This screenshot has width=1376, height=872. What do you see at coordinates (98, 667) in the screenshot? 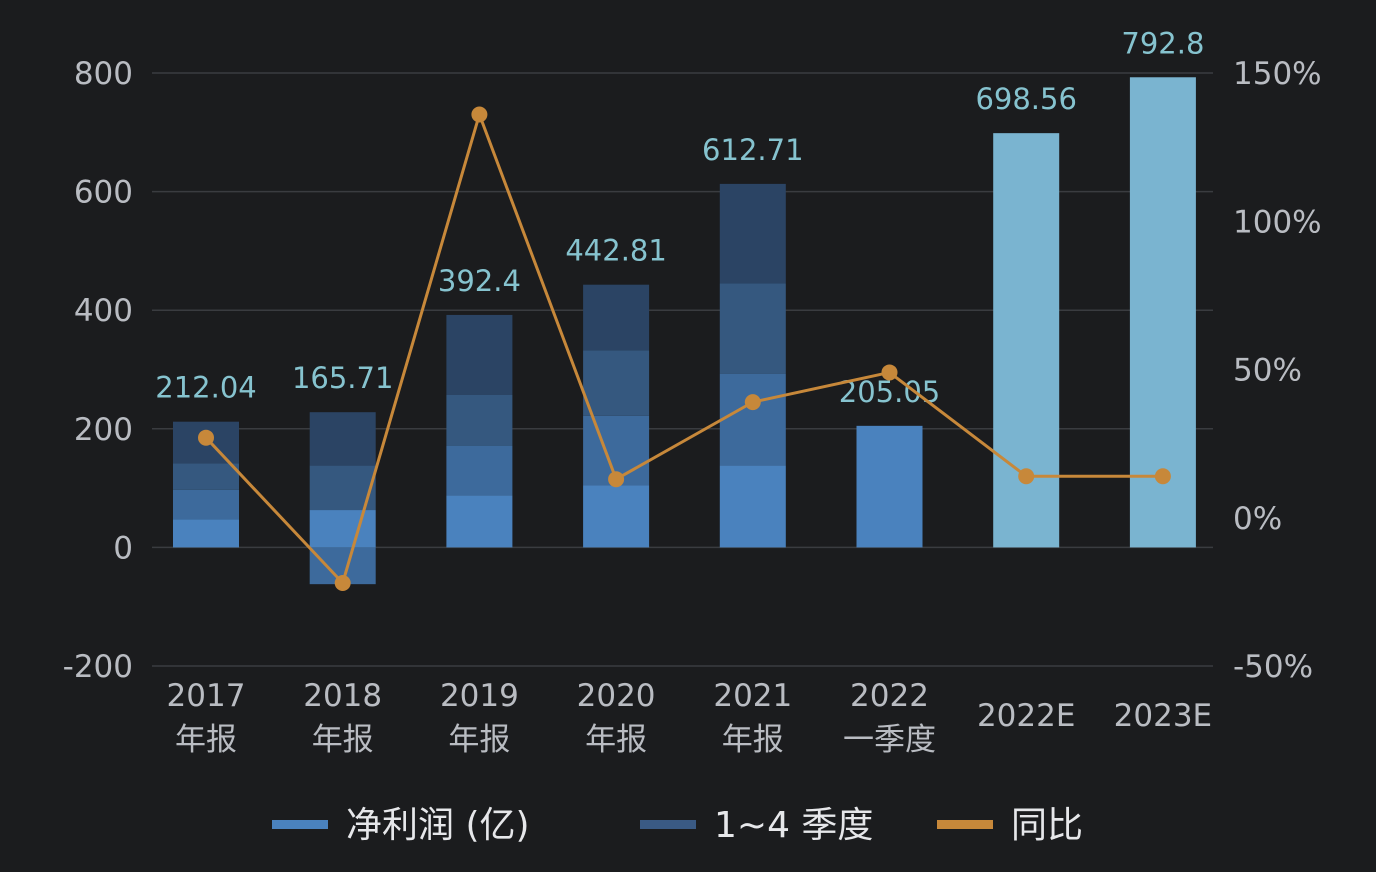
I see `y-left-tick-label: -200` at bounding box center [98, 667].